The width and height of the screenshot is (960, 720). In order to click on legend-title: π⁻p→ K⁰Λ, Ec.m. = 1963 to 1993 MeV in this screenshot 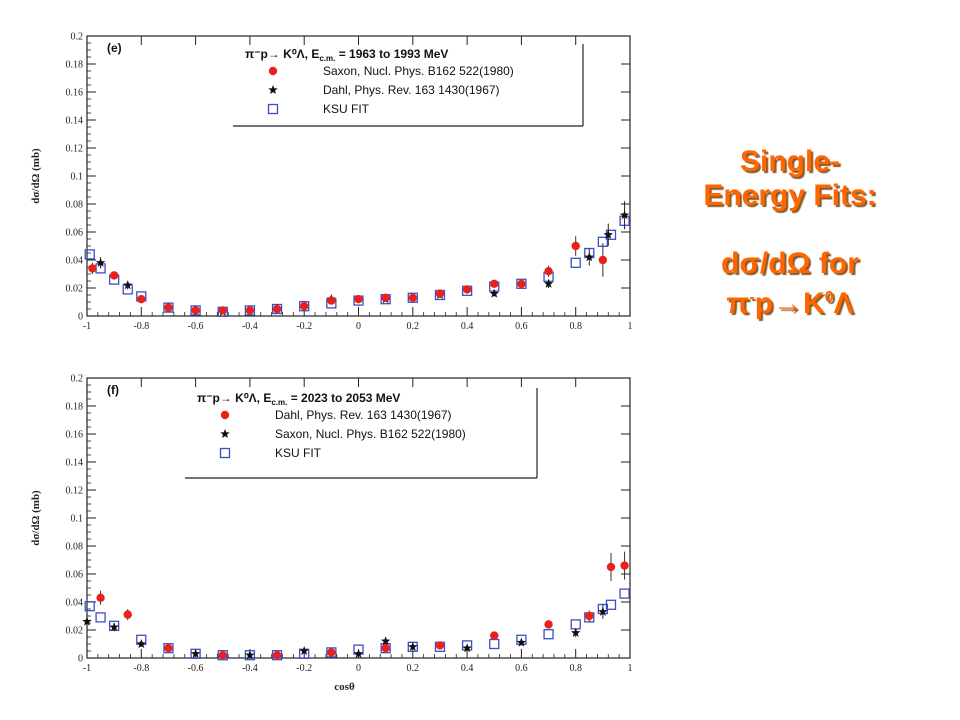, I will do `click(346, 55)`.